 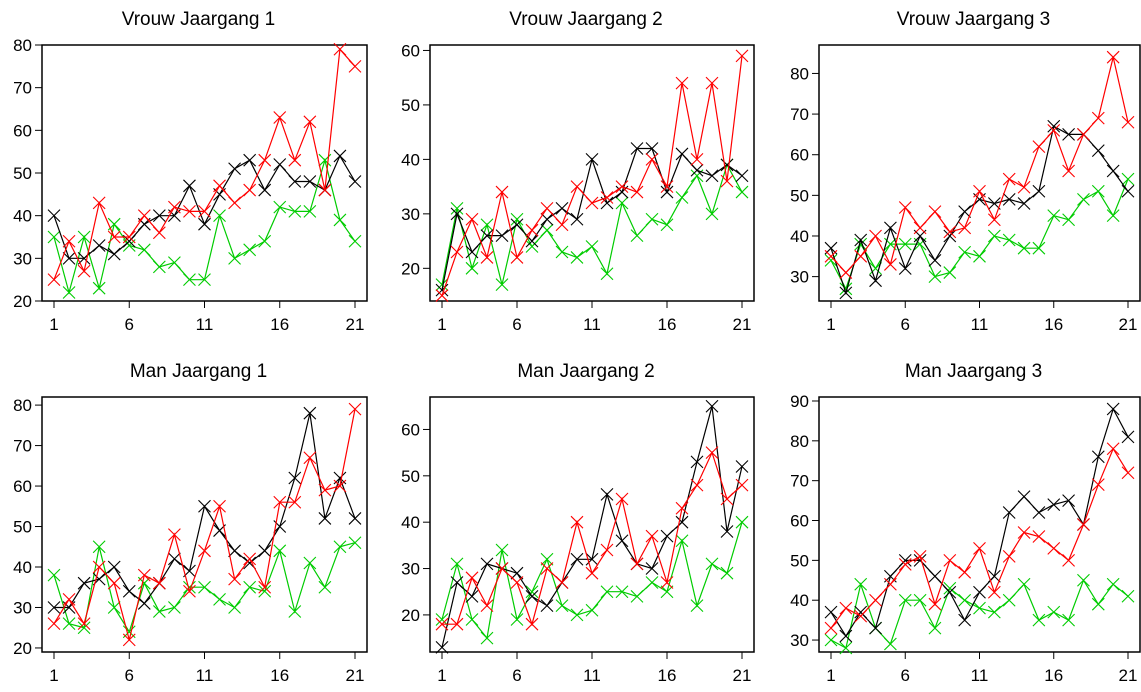 I want to click on y-tick-label: 80, so click(x=799, y=73).